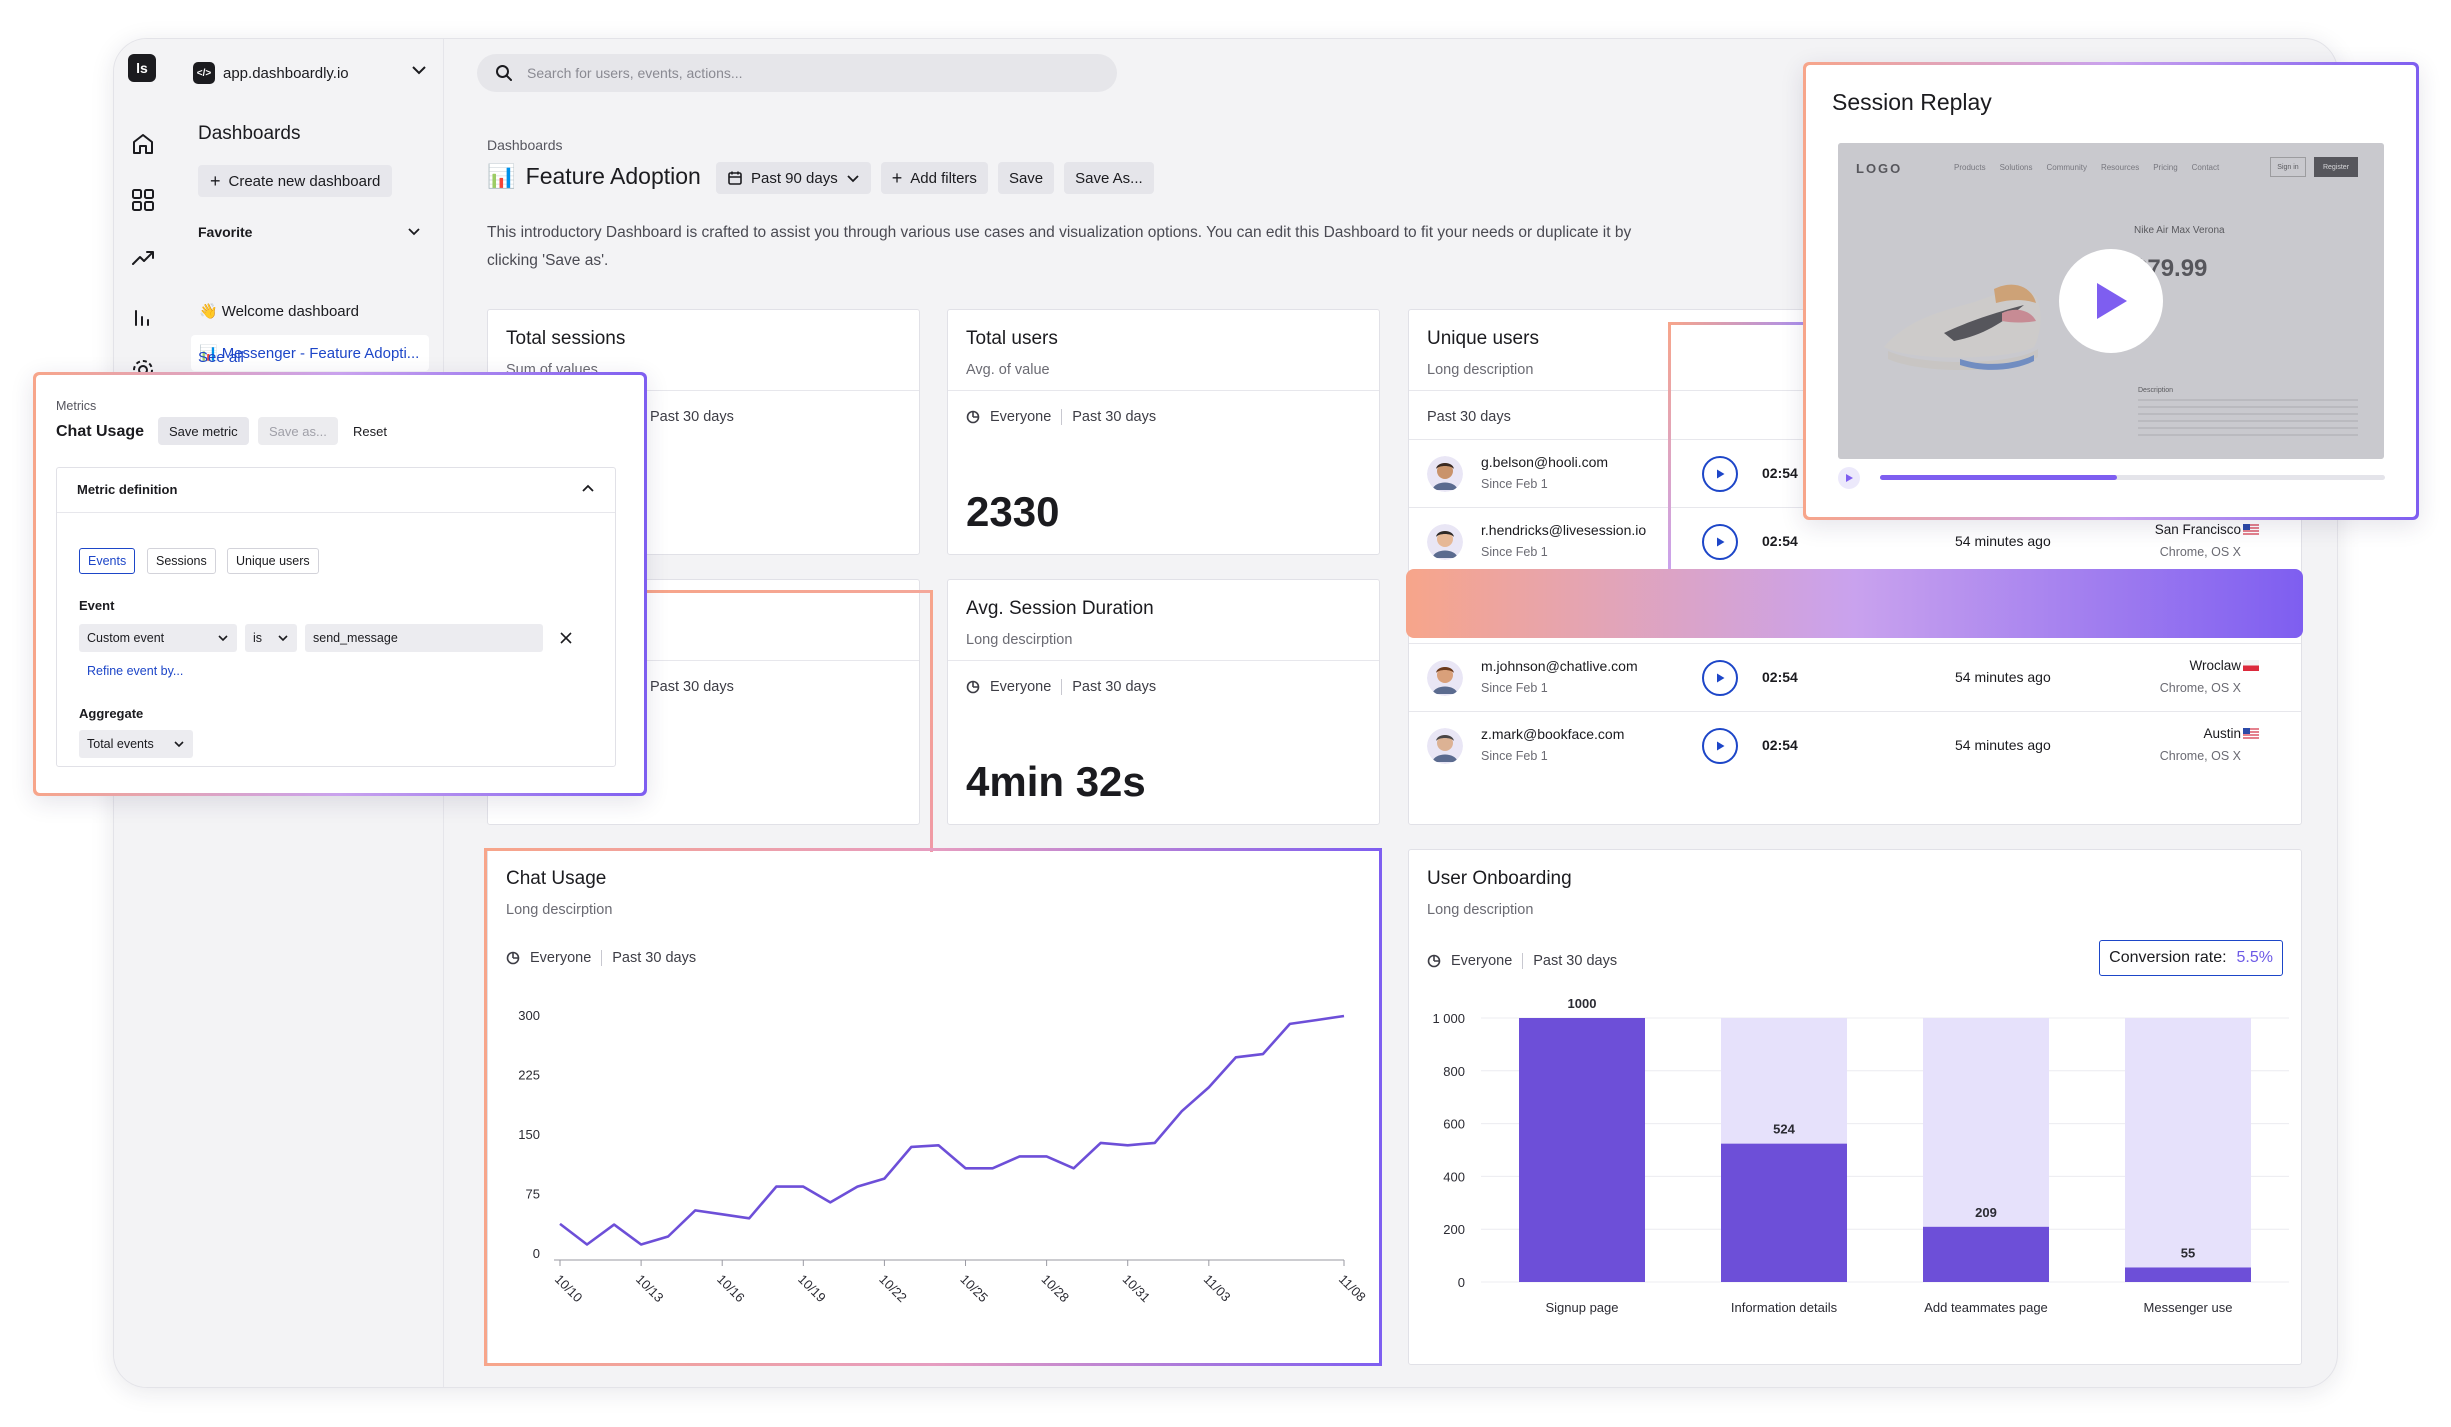 The image size is (2451, 1427). What do you see at coordinates (2197, 529) in the screenshot?
I see `user-city: San Francisco` at bounding box center [2197, 529].